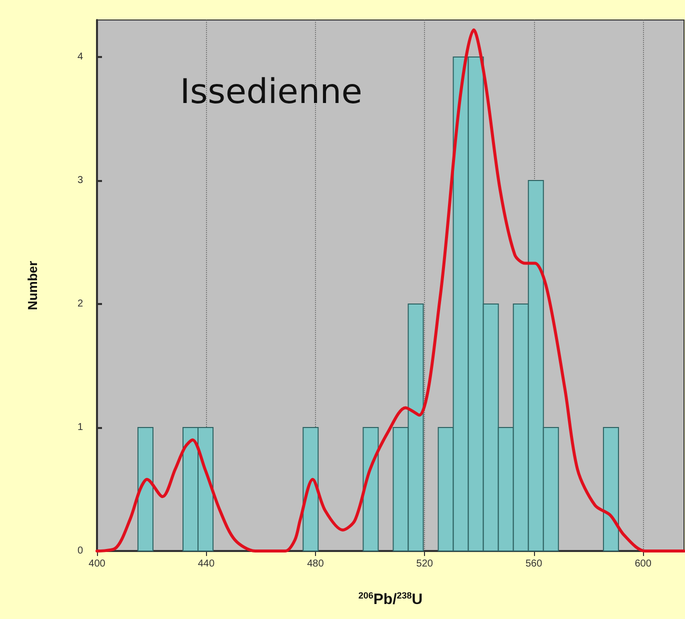  I want to click on y-tick-label: 2, so click(80, 304).